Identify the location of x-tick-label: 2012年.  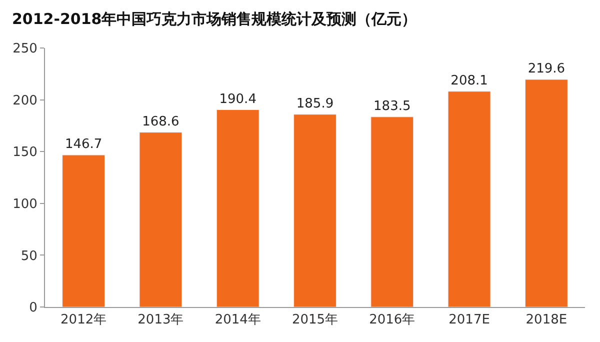
(83, 320).